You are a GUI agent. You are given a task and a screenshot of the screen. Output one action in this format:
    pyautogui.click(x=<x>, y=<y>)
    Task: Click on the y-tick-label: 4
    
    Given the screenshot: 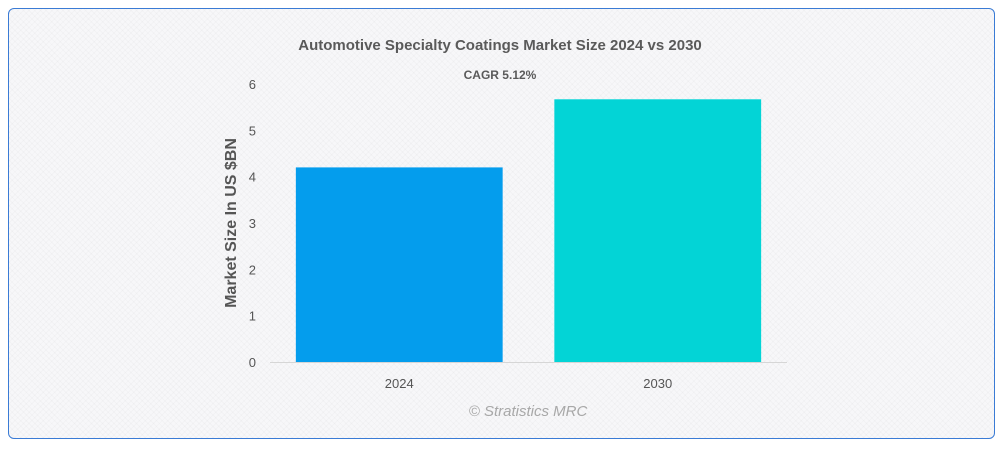 What is the action you would take?
    pyautogui.click(x=252, y=177)
    